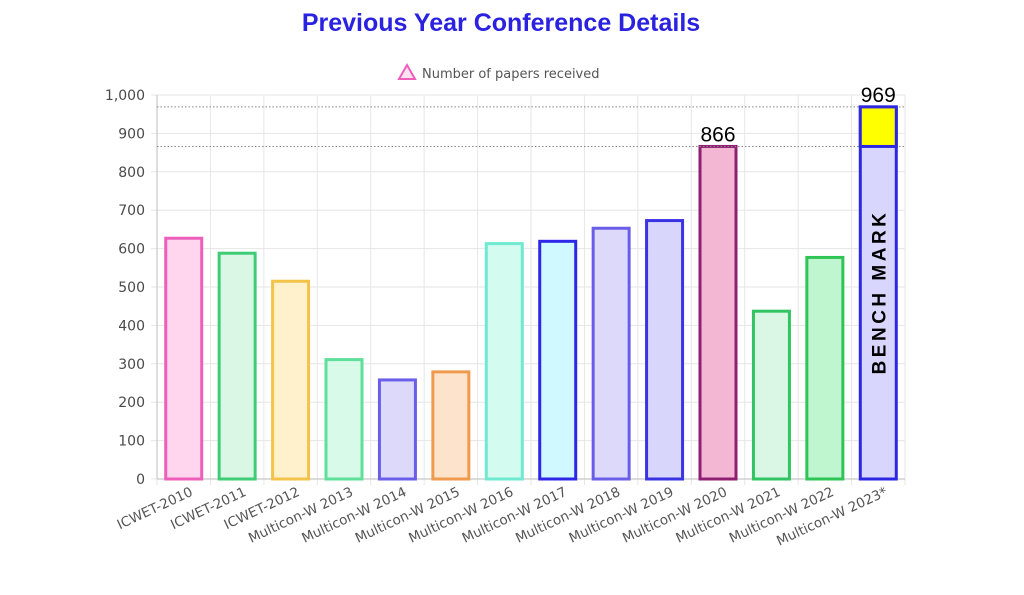 This screenshot has width=1024, height=595. What do you see at coordinates (878, 95) in the screenshot?
I see `value-label: 969` at bounding box center [878, 95].